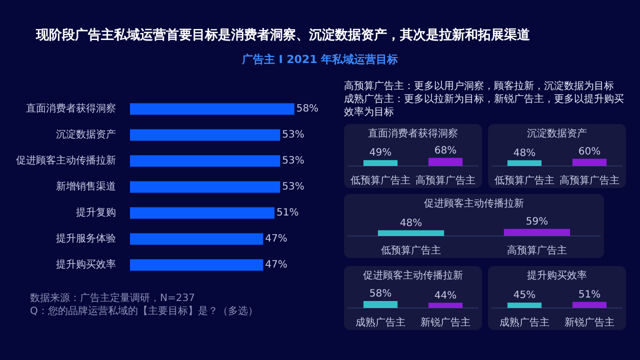  I want to click on chart-title: 沉淀数据资产, so click(557, 134).